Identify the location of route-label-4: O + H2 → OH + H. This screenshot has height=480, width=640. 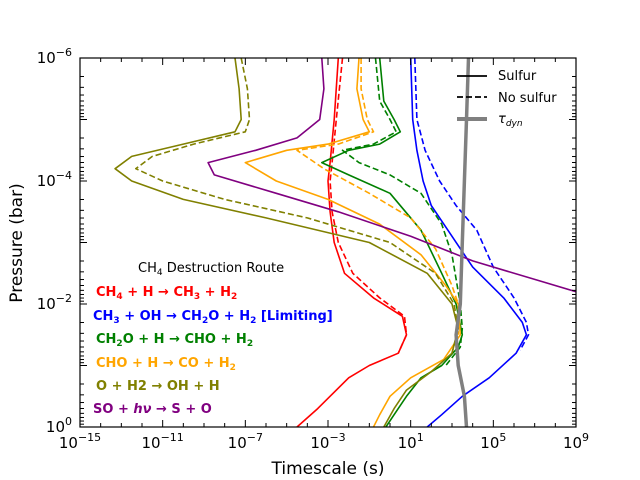
(158, 386).